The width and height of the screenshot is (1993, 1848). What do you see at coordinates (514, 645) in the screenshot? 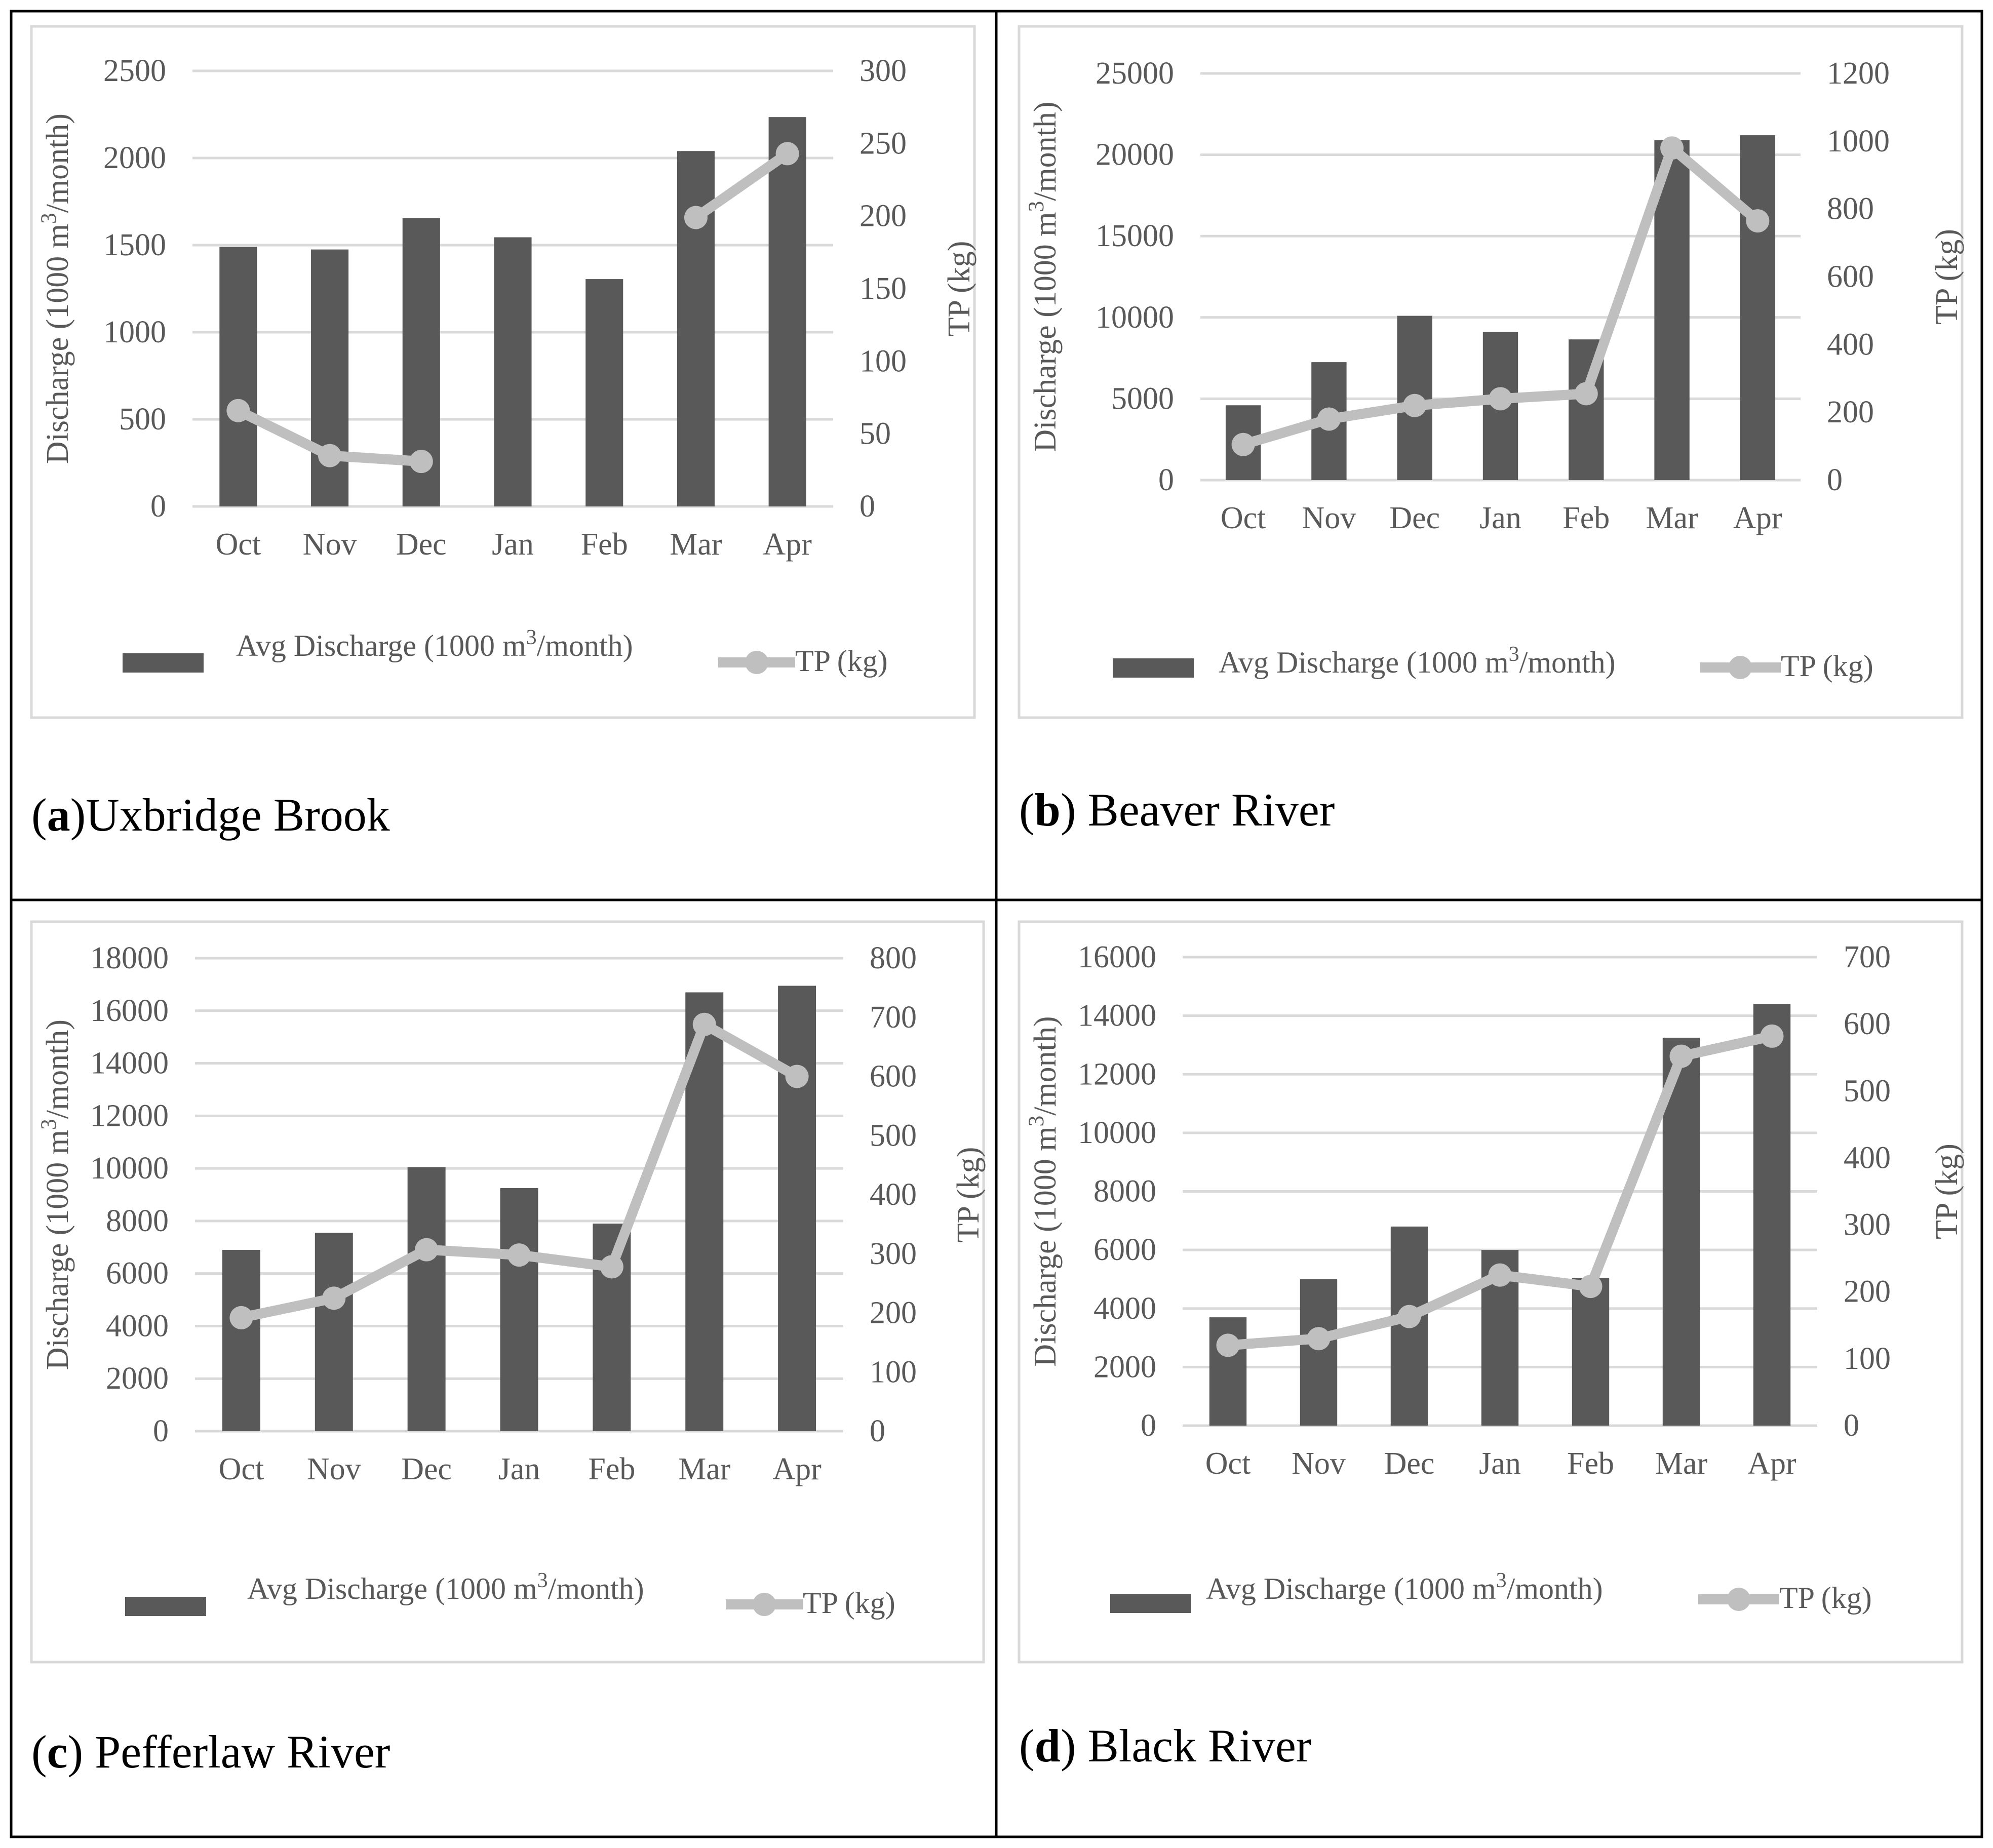
I see `chart-a-legend-discharge-unit-m: m` at bounding box center [514, 645].